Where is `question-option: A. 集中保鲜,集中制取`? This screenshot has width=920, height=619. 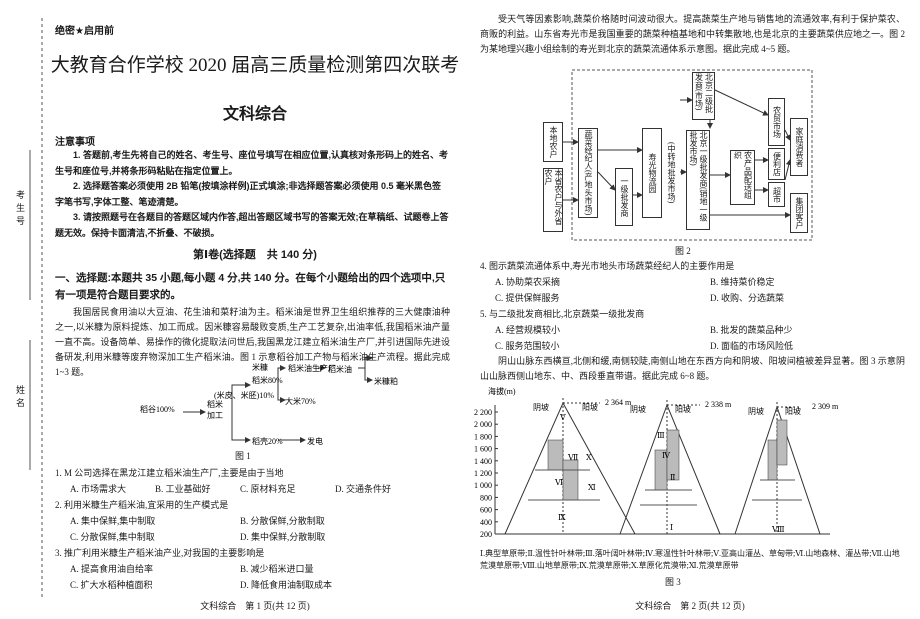
question-option: A. 集中保鲜,集中制取 is located at coordinates (113, 521).